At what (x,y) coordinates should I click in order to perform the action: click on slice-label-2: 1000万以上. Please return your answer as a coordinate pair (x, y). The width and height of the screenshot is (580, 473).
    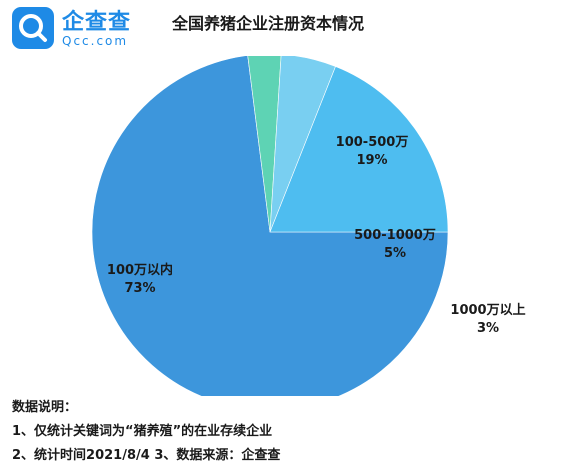
    Looking at the image, I should click on (487, 310).